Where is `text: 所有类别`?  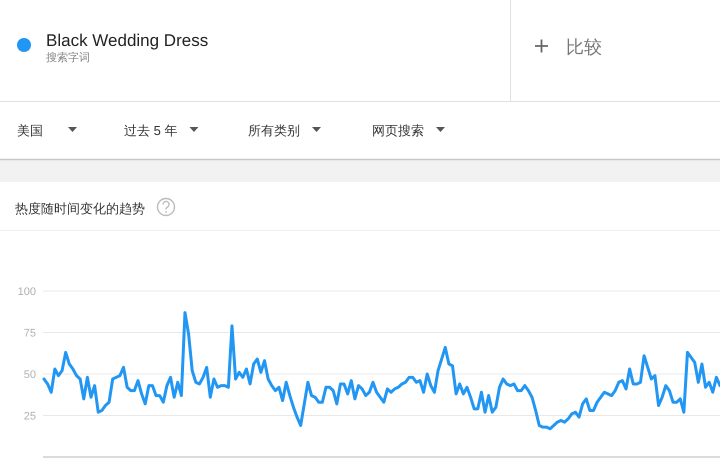 text: 所有类别 is located at coordinates (274, 130).